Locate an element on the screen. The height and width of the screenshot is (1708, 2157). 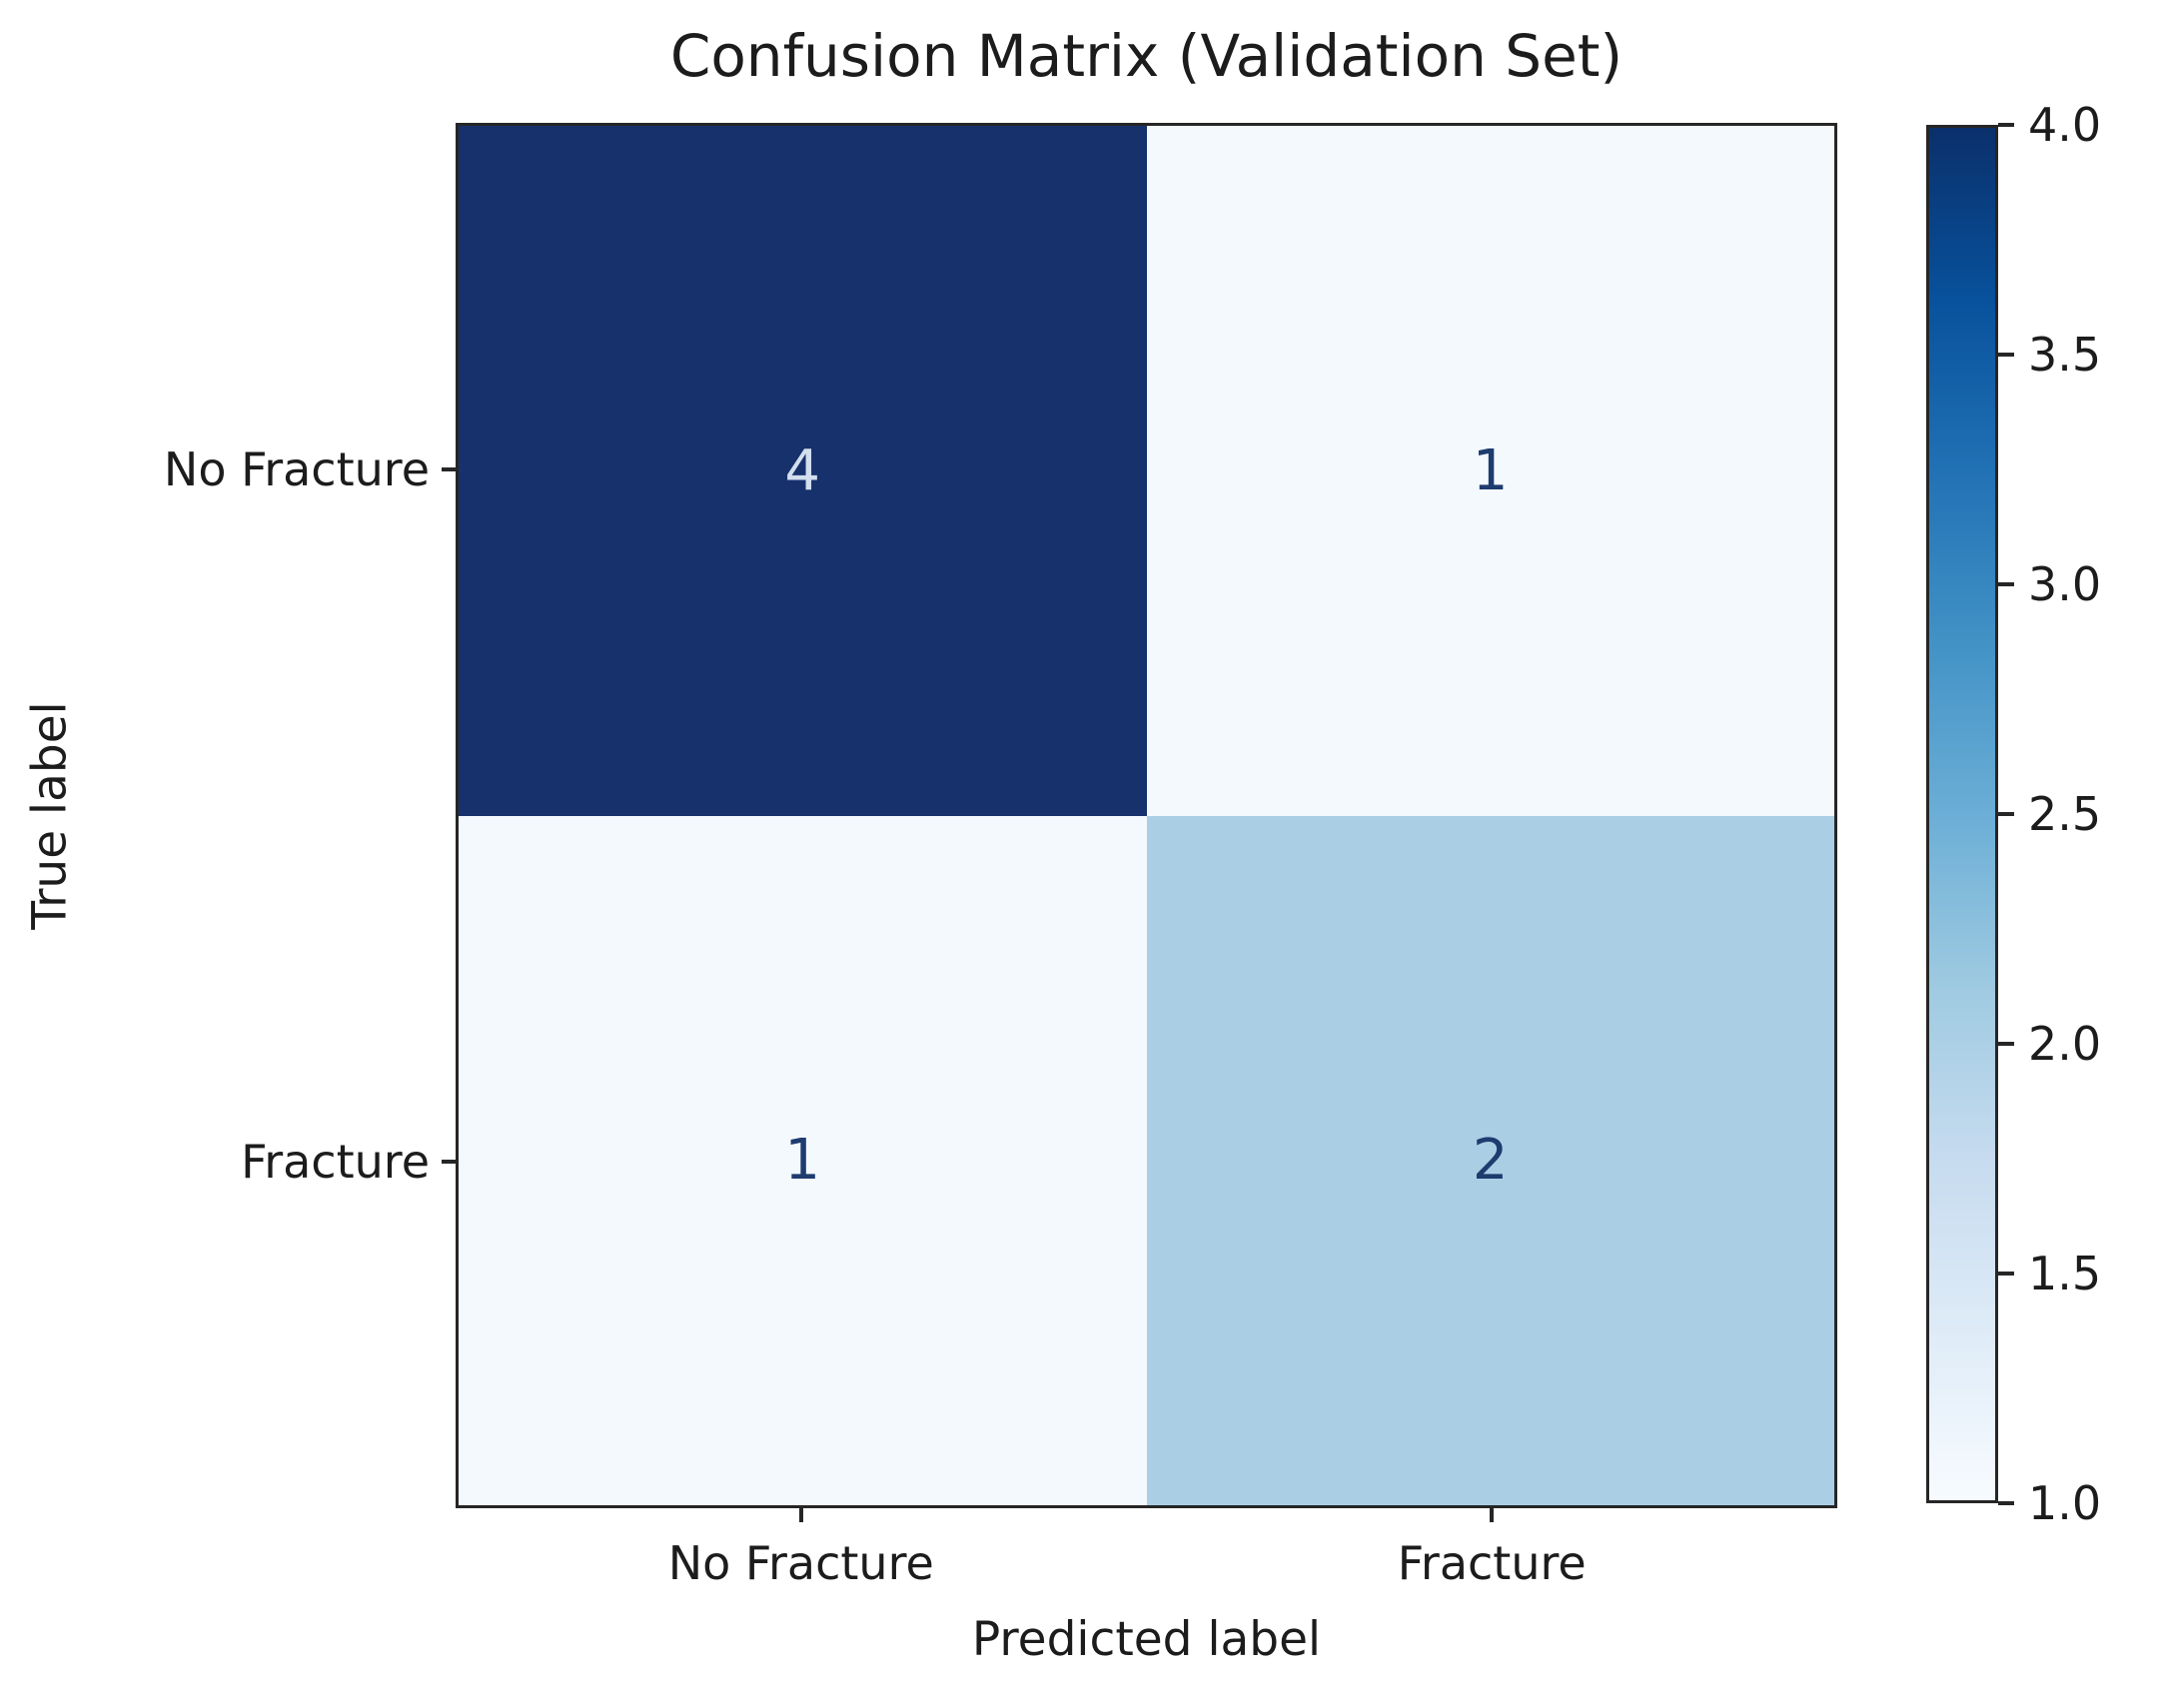
colorbar-tick-label: 1.0 is located at coordinates (2065, 1503).